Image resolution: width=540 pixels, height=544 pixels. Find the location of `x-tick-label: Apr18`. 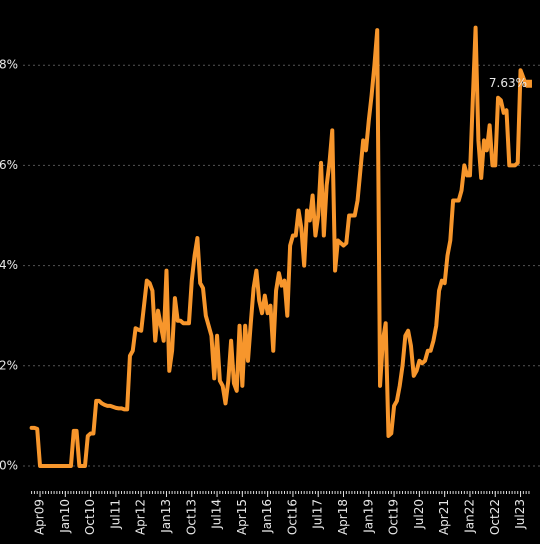

x-tick-label: Apr18 is located at coordinates (343, 517).